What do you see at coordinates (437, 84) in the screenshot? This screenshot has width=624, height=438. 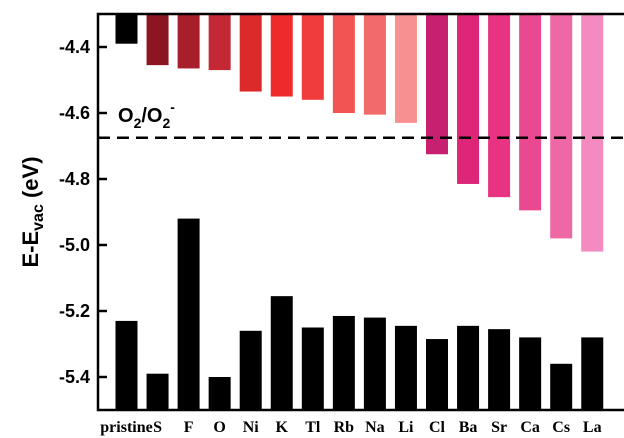 I see `bar-top-Cl` at bounding box center [437, 84].